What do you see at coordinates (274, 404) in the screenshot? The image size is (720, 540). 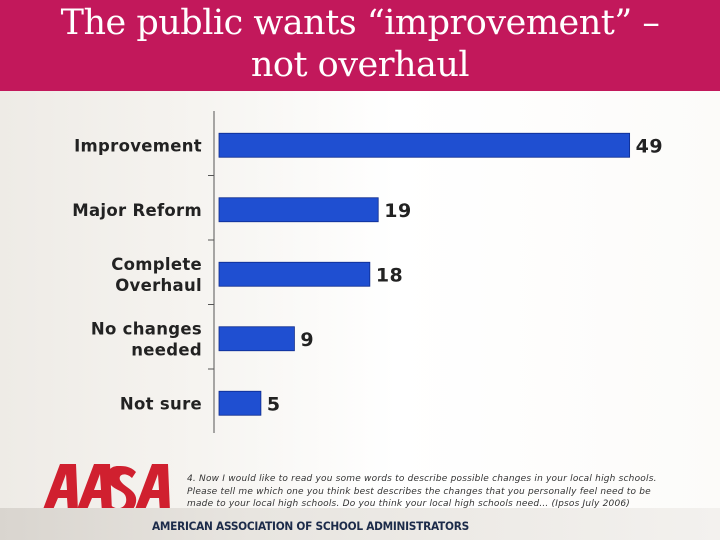 I see `value-label-4: 5` at bounding box center [274, 404].